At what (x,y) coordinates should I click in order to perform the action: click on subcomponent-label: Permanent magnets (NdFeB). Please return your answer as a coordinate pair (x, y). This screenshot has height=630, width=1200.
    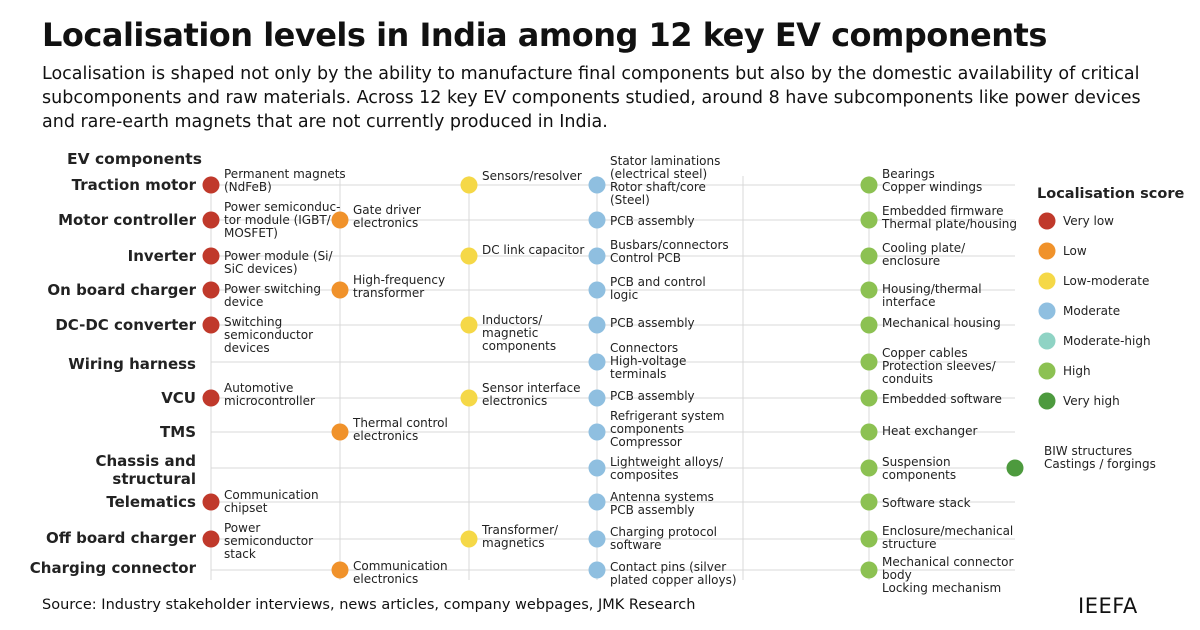
    Looking at the image, I should click on (285, 180).